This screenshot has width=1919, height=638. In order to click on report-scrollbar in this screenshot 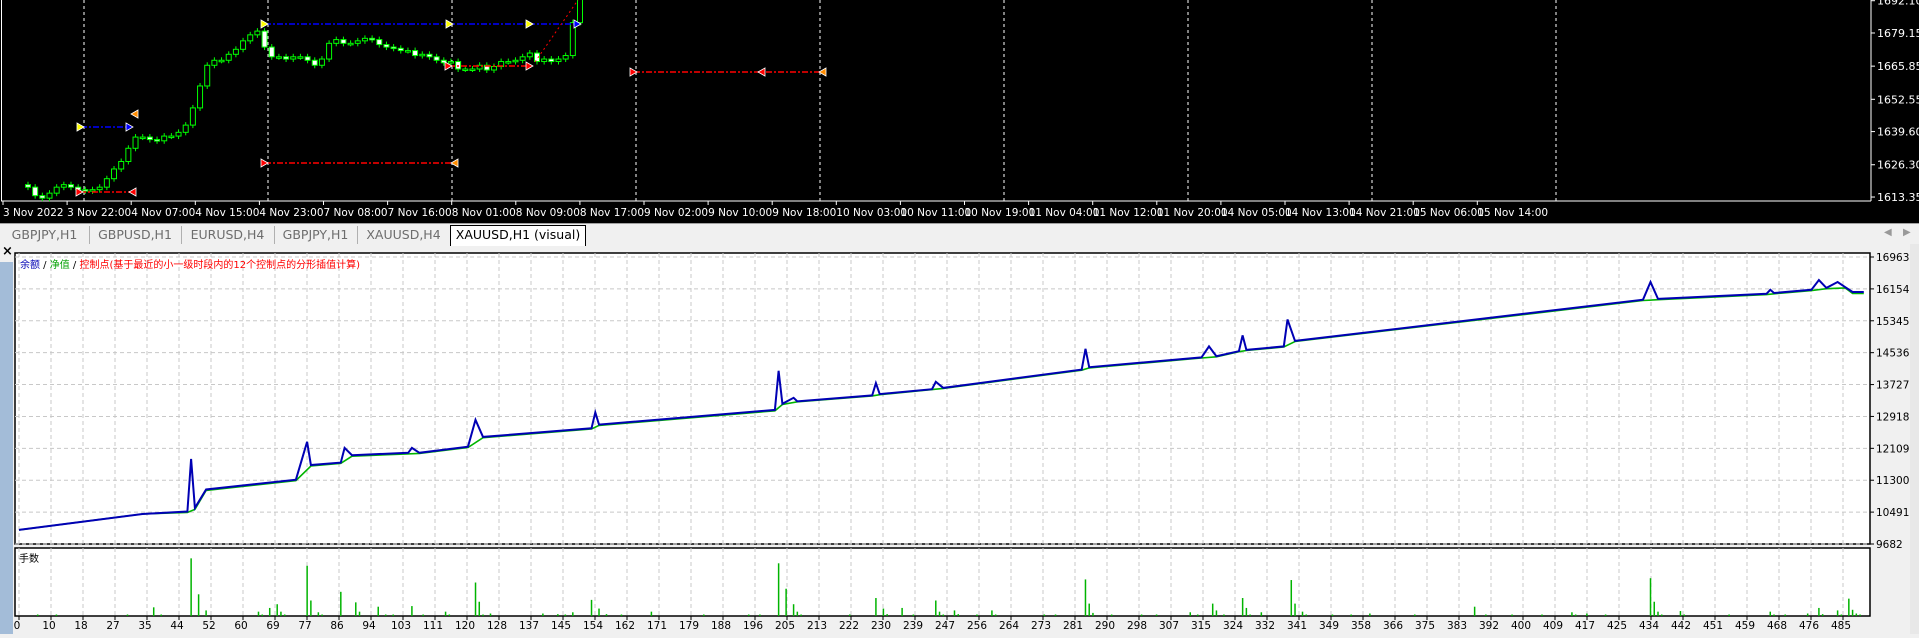, I will do `click(1914, 439)`.